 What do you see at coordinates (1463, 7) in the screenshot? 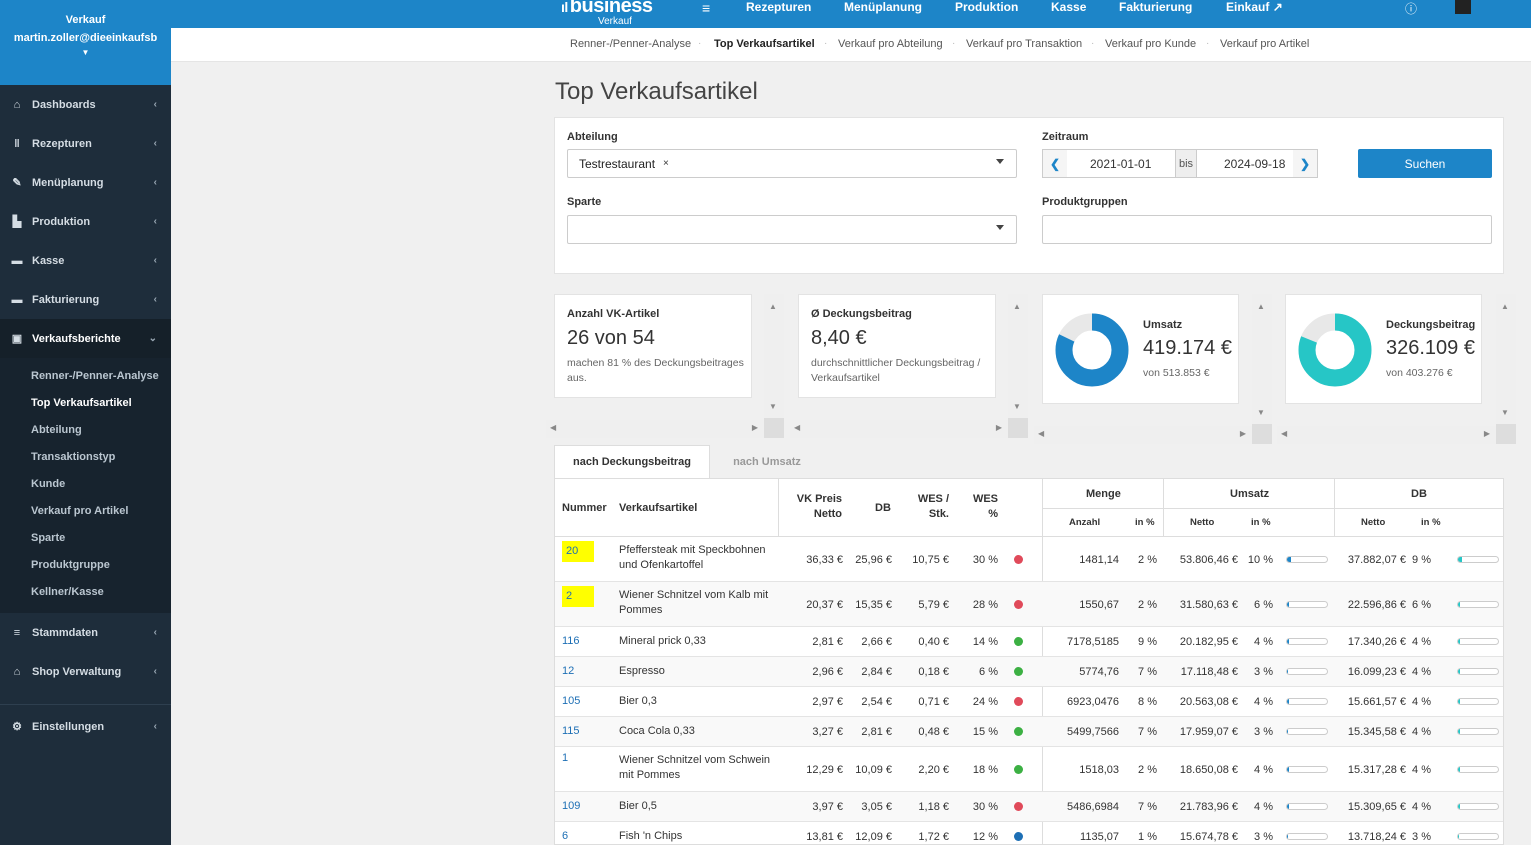
I see `avatar` at bounding box center [1463, 7].